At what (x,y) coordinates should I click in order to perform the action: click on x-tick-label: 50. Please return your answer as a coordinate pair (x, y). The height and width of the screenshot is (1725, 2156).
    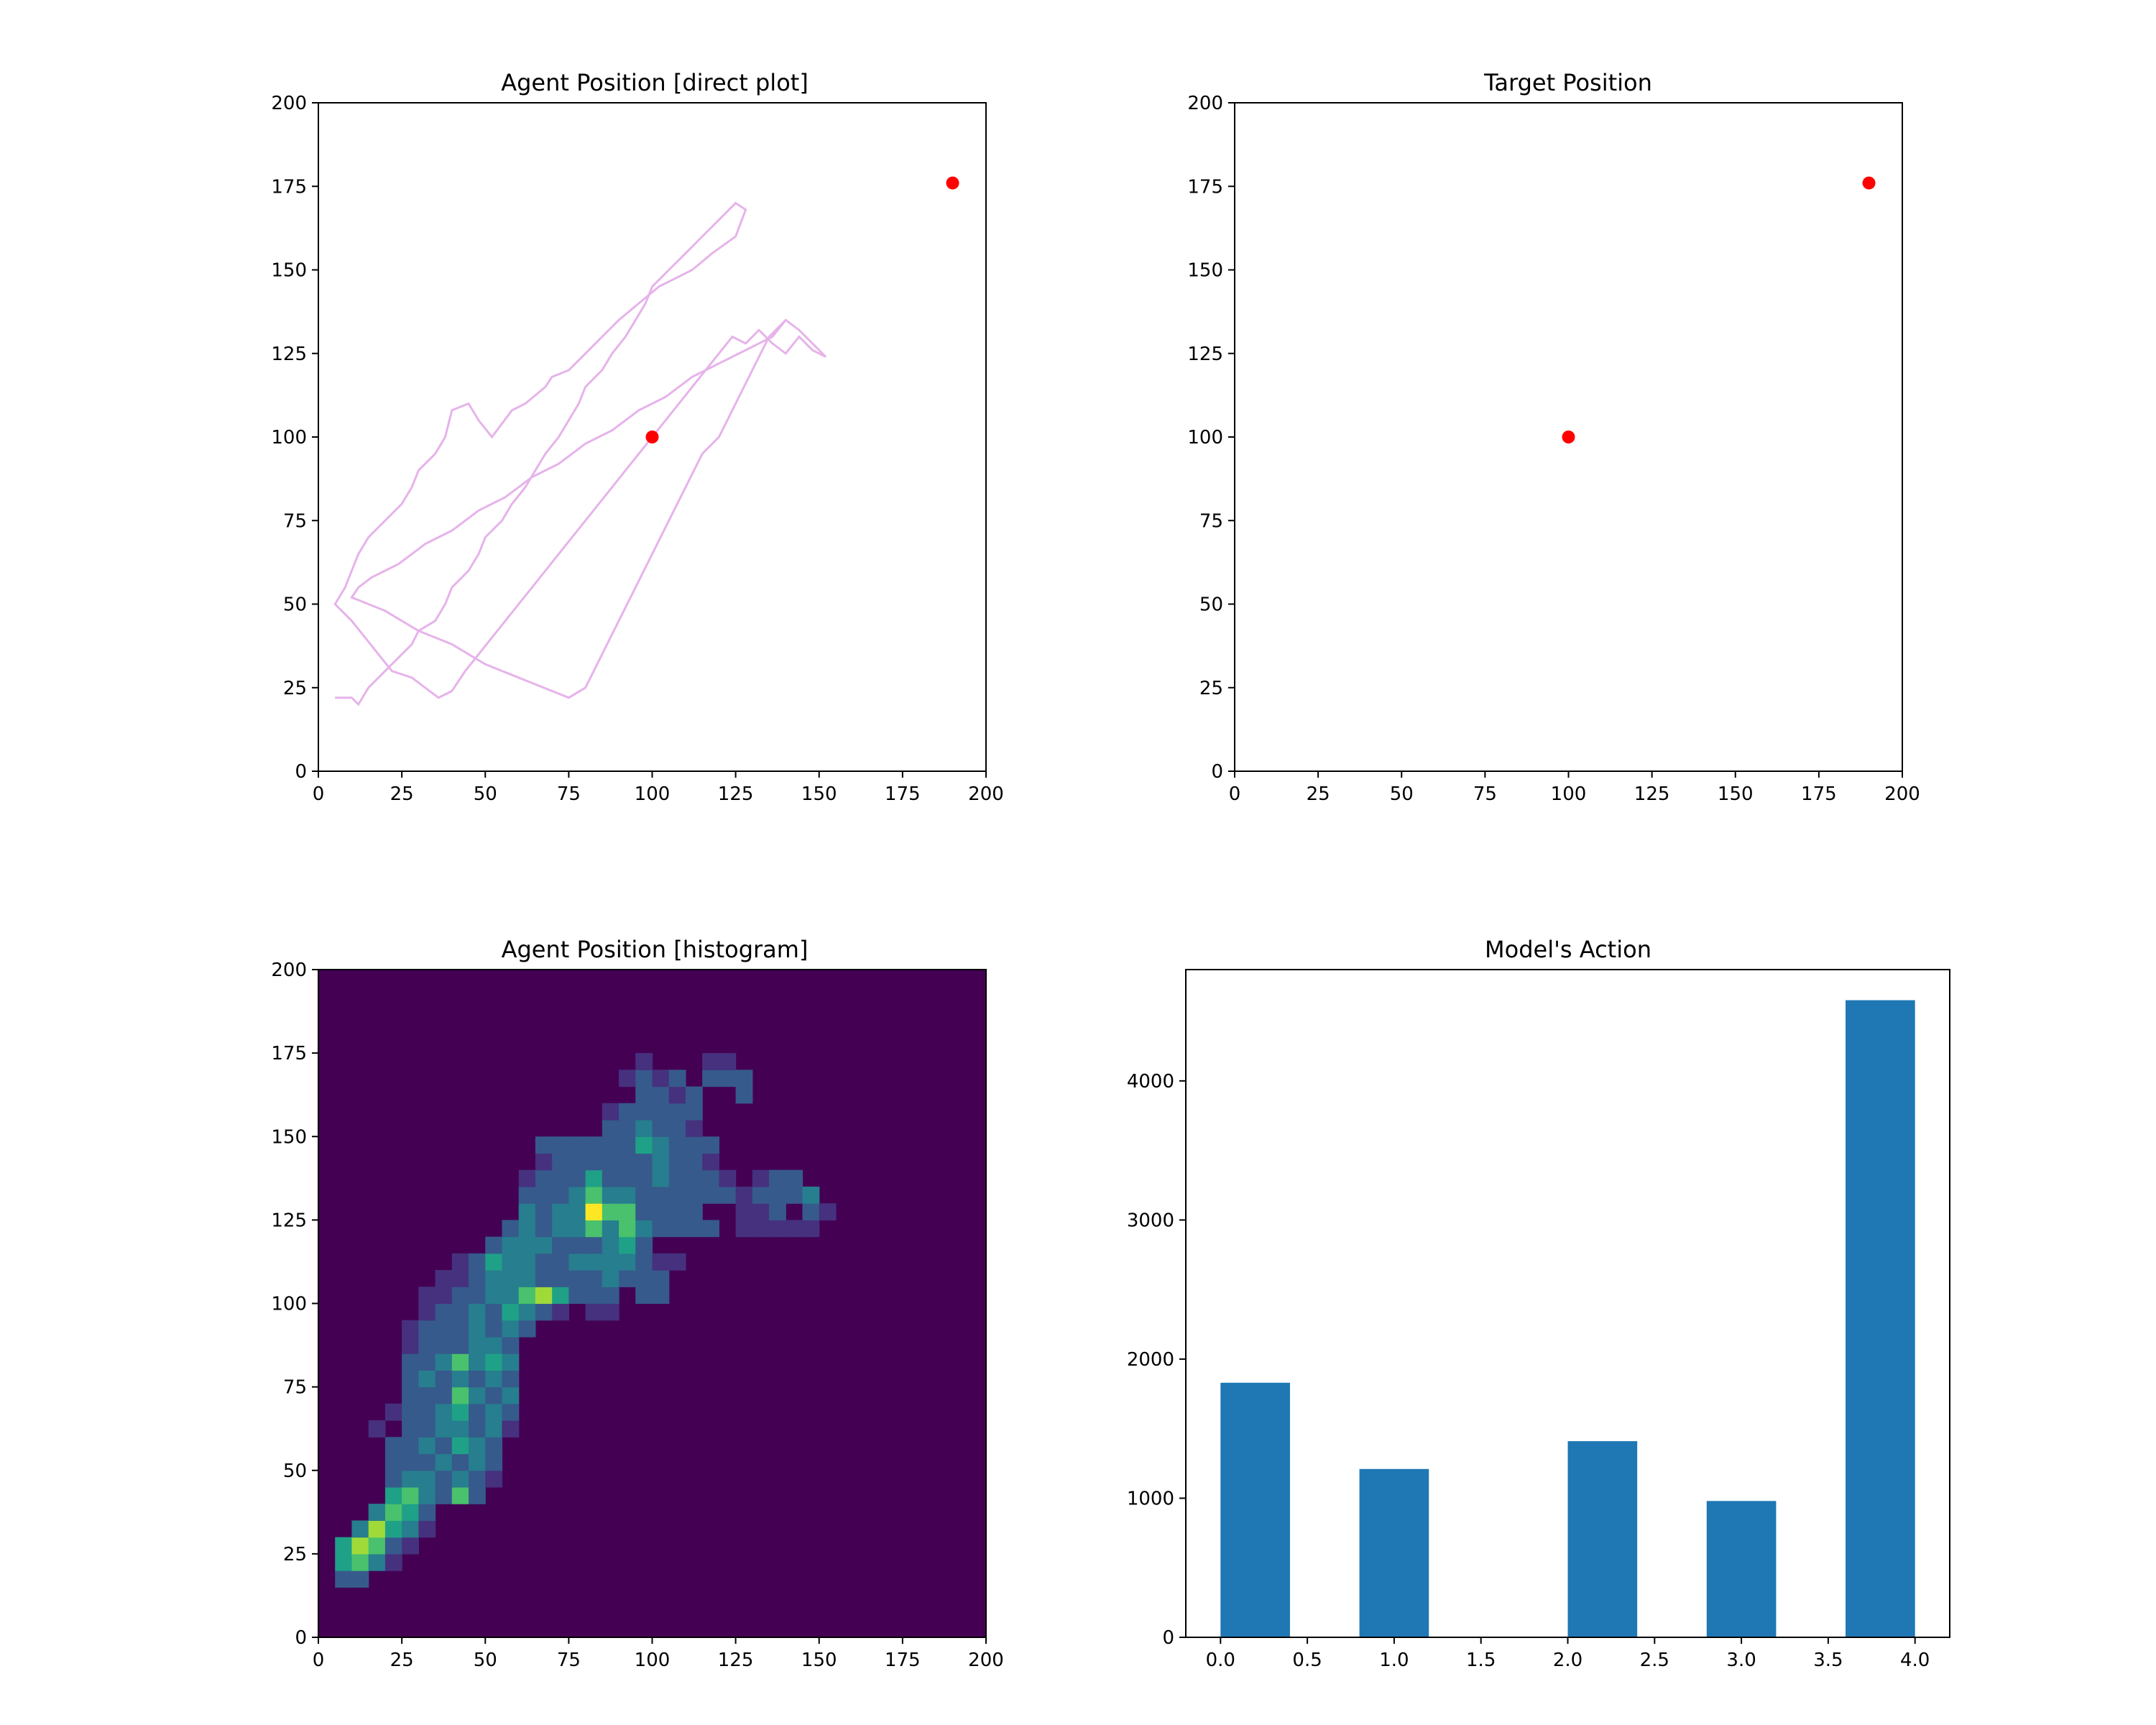
    Looking at the image, I should click on (485, 794).